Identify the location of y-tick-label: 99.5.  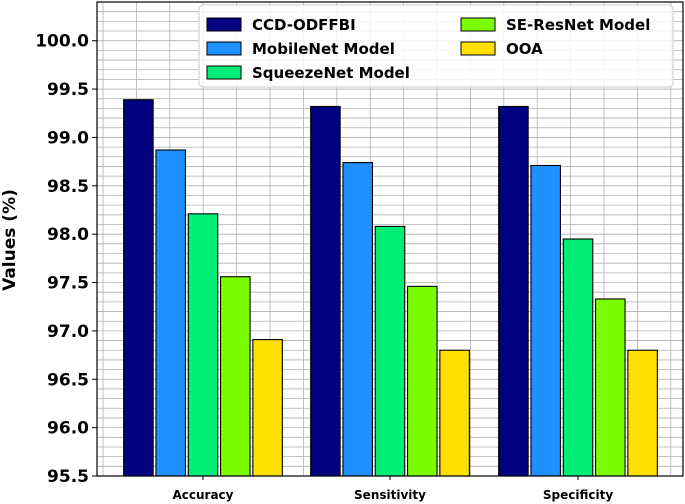
(68, 90).